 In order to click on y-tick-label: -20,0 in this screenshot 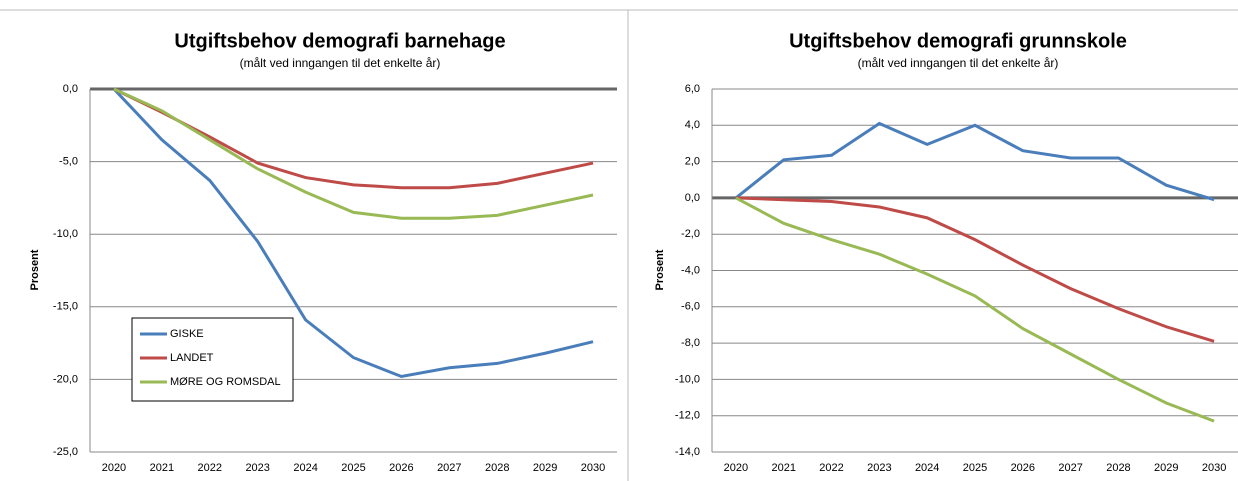, I will do `click(65, 379)`.